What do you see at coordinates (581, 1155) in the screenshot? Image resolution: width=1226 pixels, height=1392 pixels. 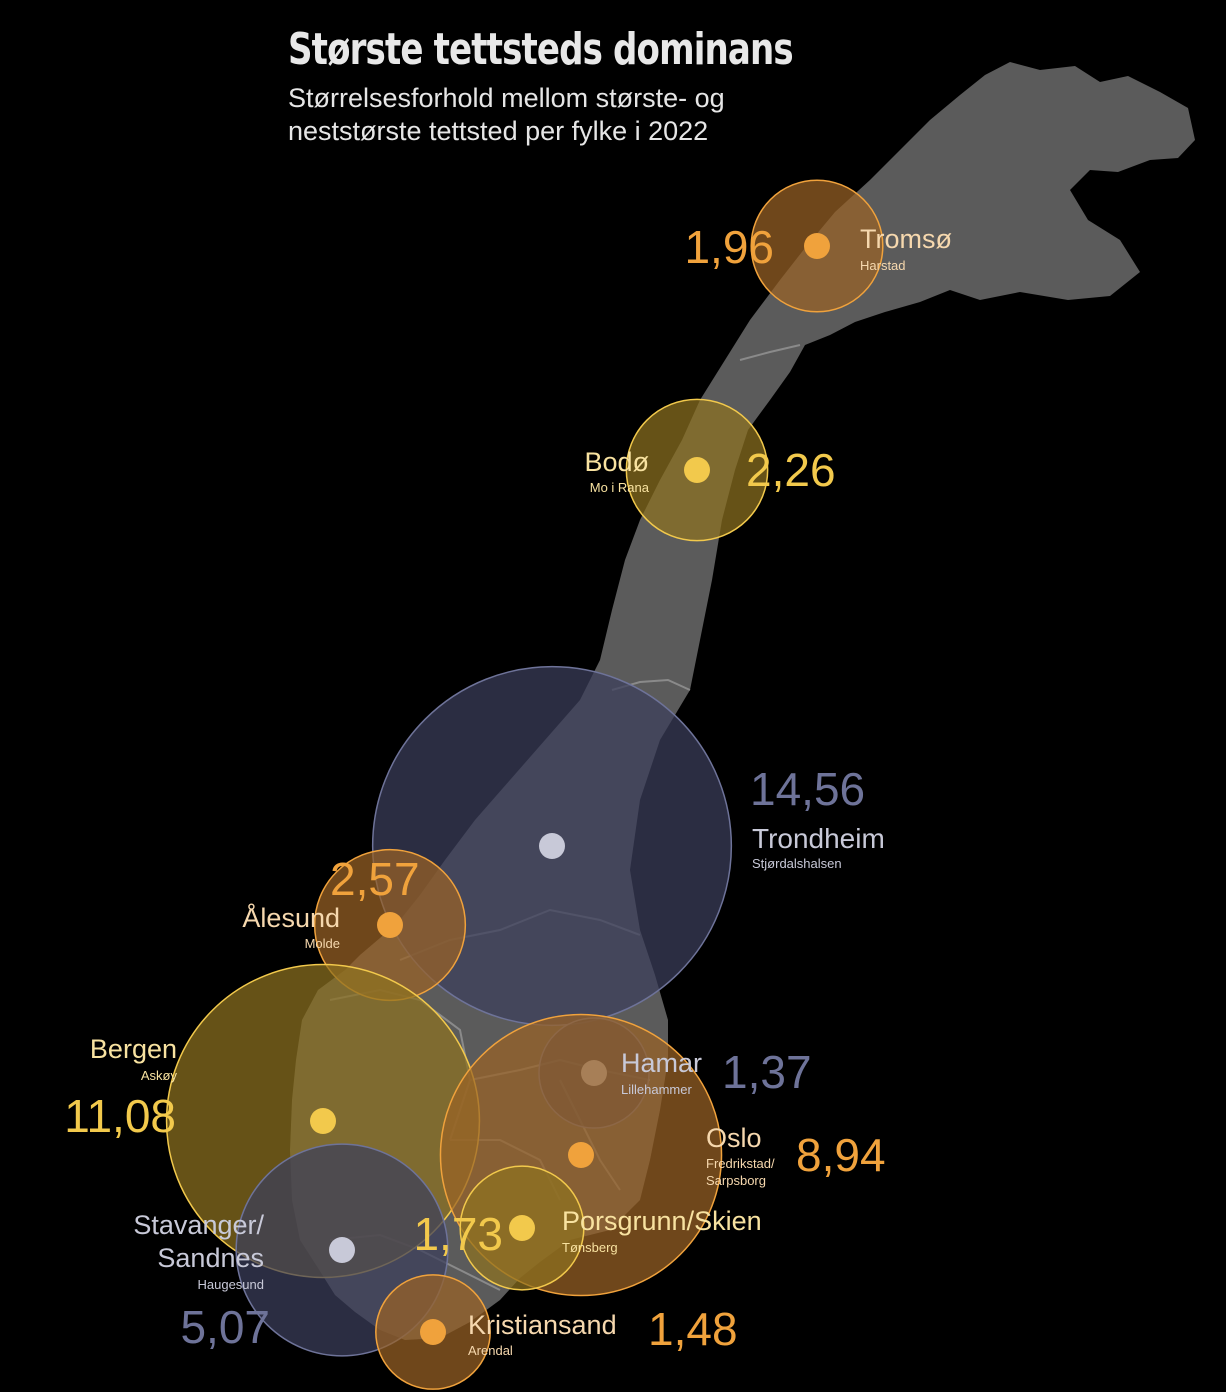 I see `city-dot-oslo` at bounding box center [581, 1155].